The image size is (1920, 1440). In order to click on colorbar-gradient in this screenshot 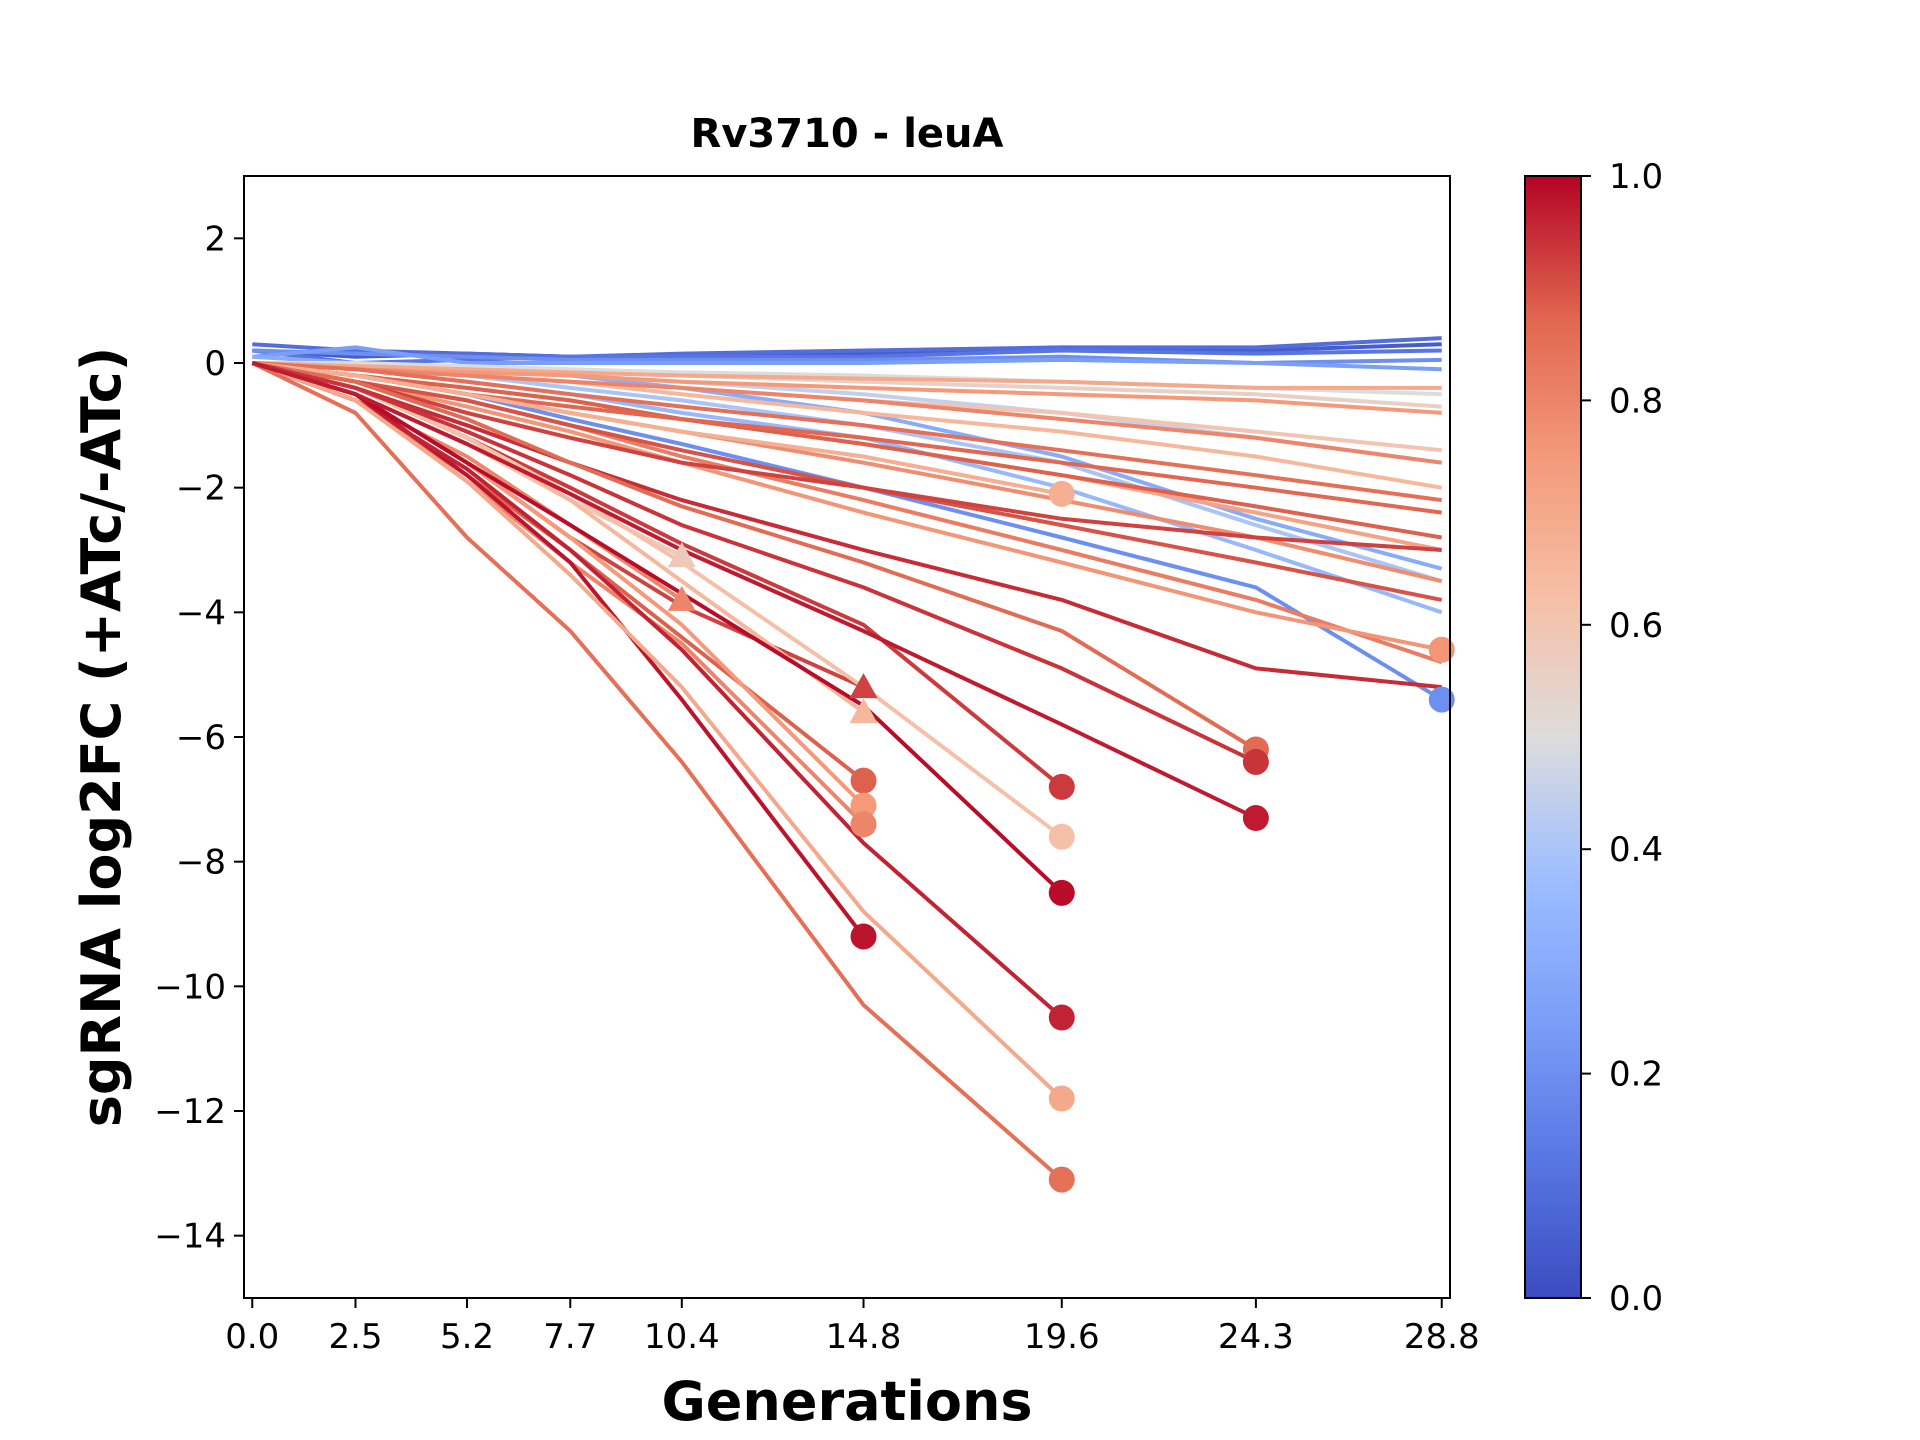, I will do `click(1553, 737)`.